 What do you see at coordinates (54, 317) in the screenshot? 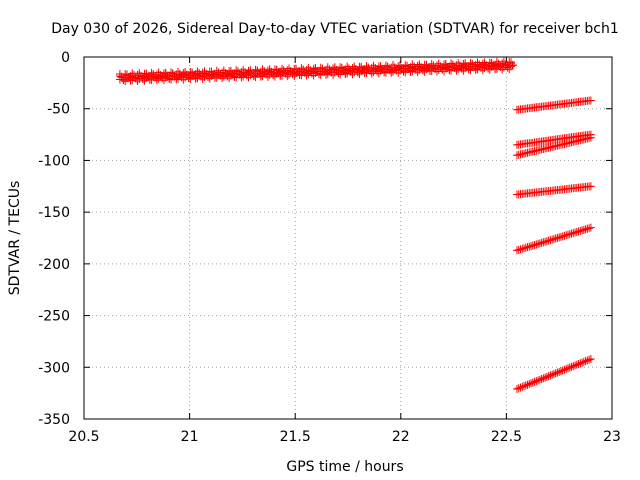
I see `y-tick-label: -250` at bounding box center [54, 317].